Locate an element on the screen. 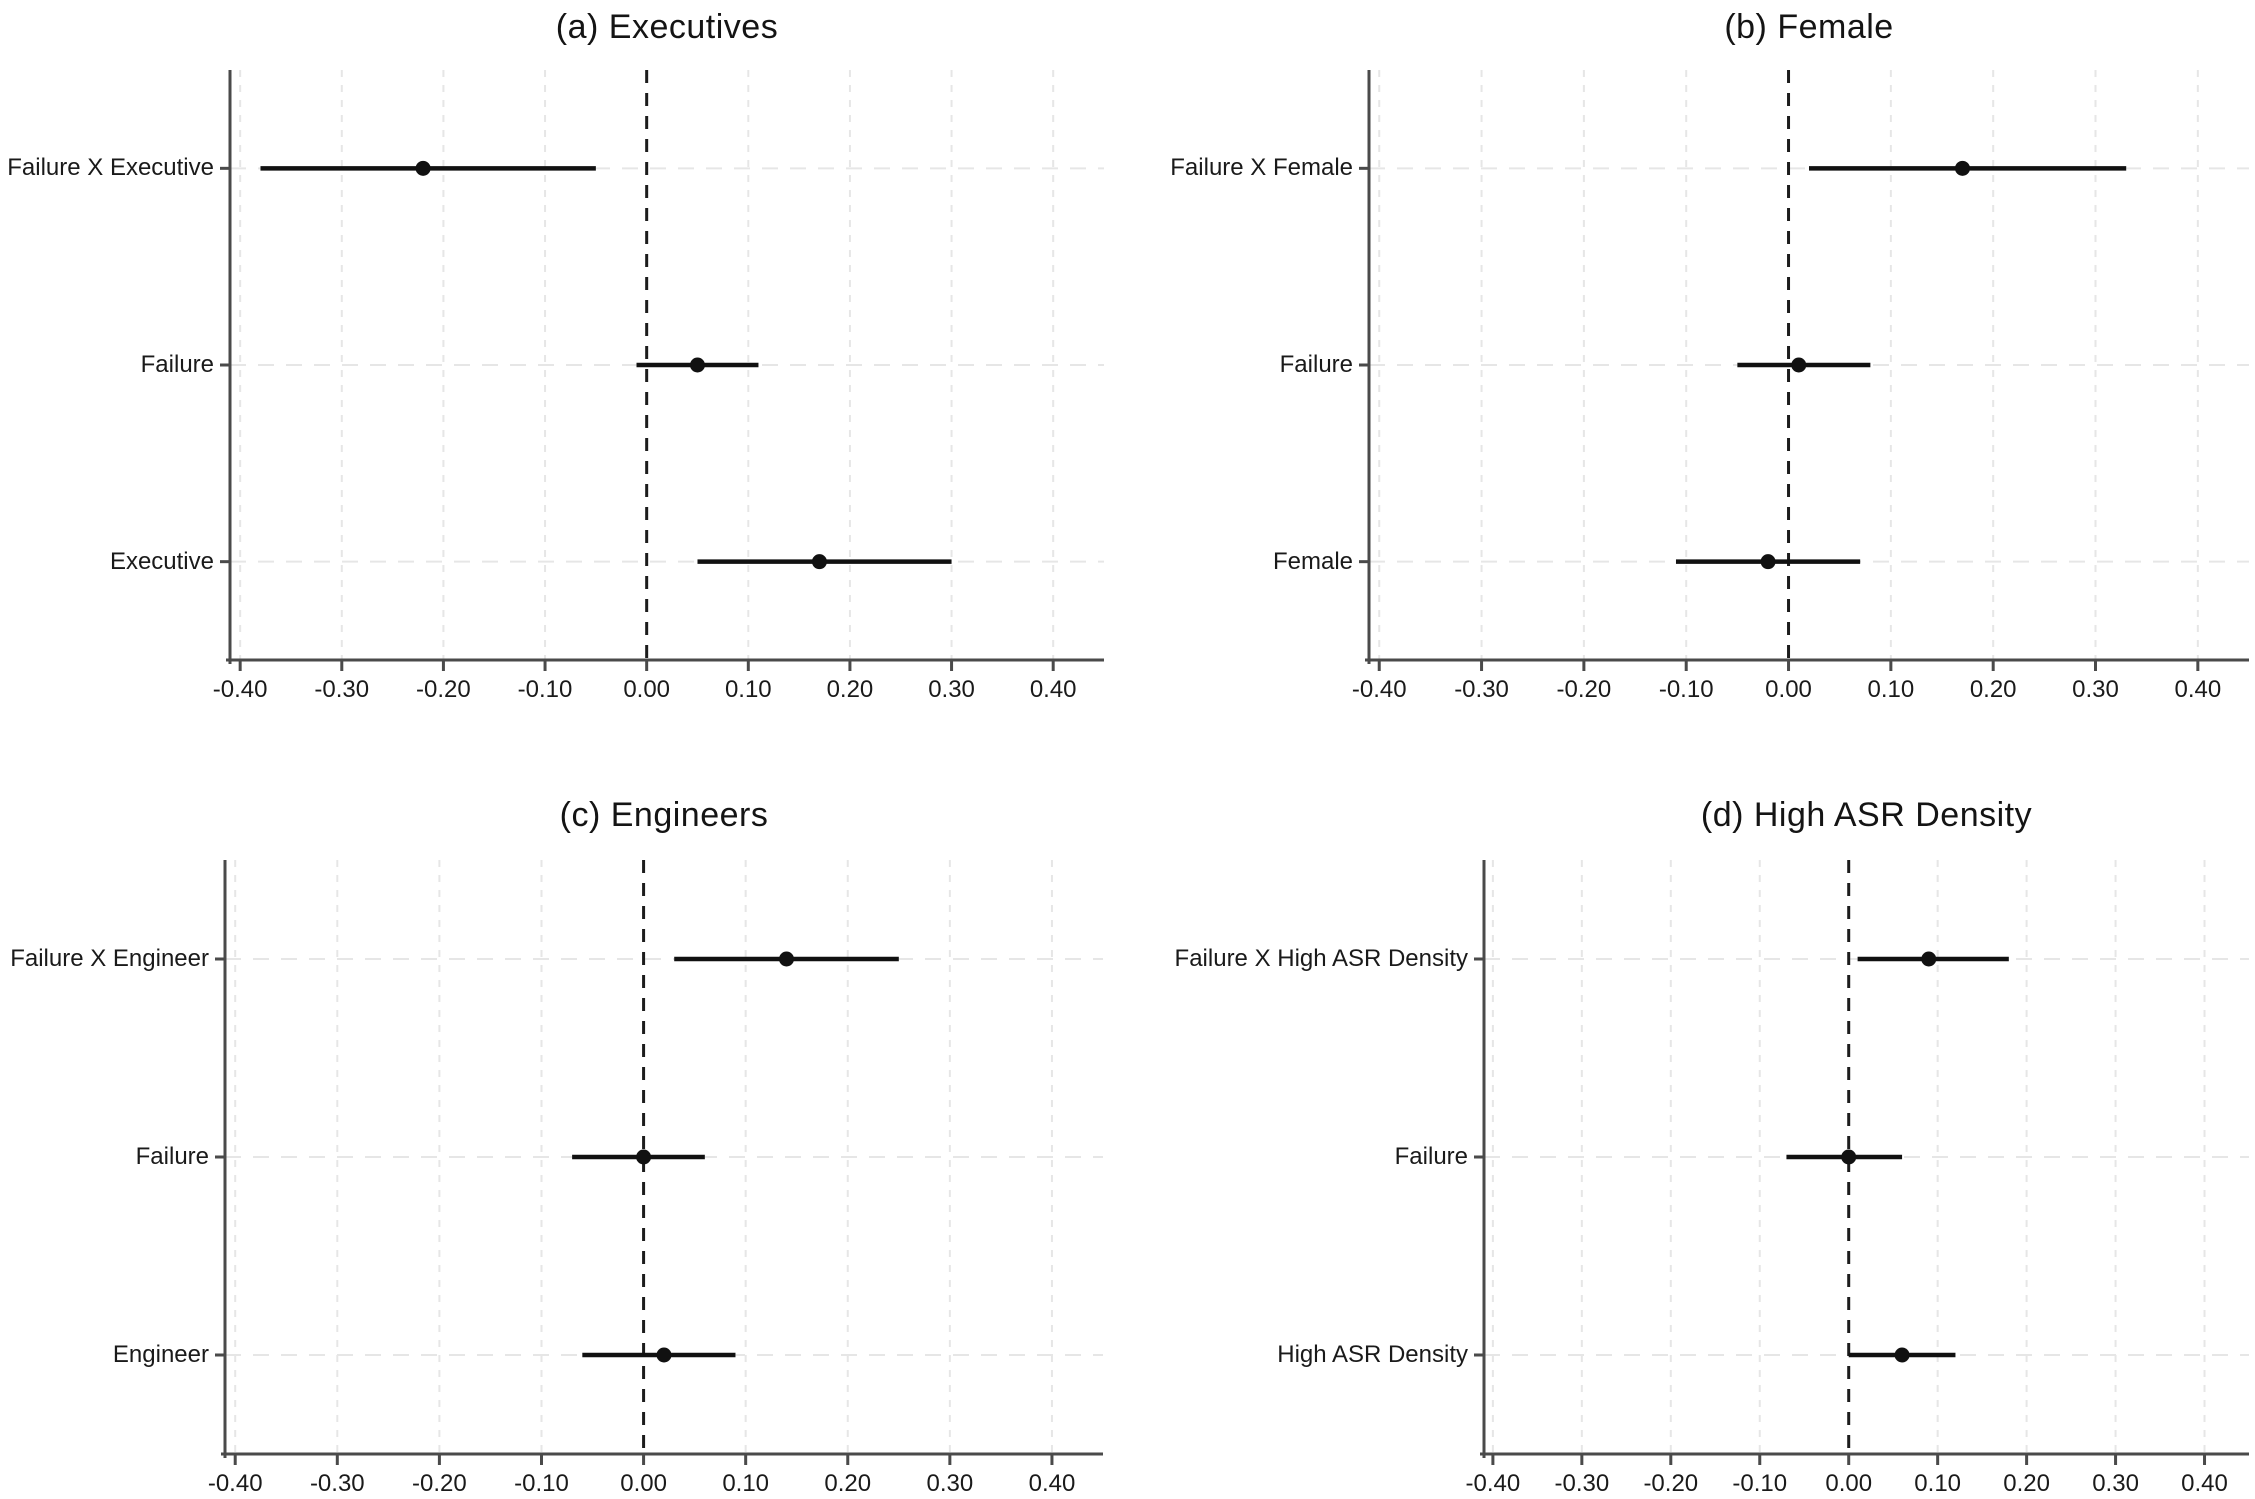 The width and height of the screenshot is (2255, 1499). row-label: Failure X Engineer is located at coordinates (109, 958).